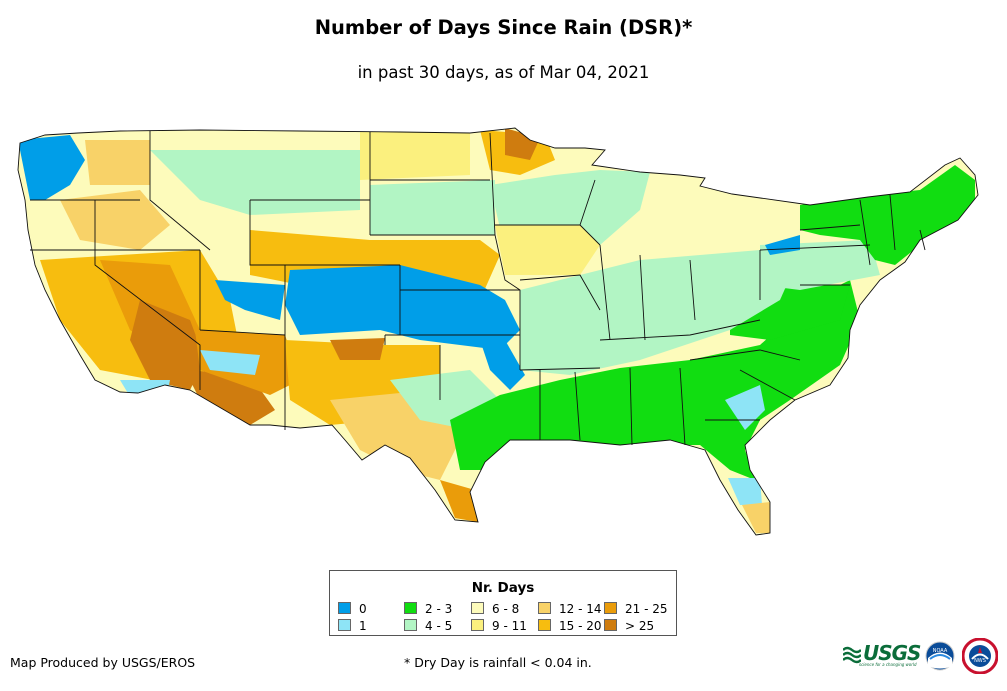  I want to click on map-subtitle: in past 30 days, as of Mar 04, 2021, so click(503, 72).